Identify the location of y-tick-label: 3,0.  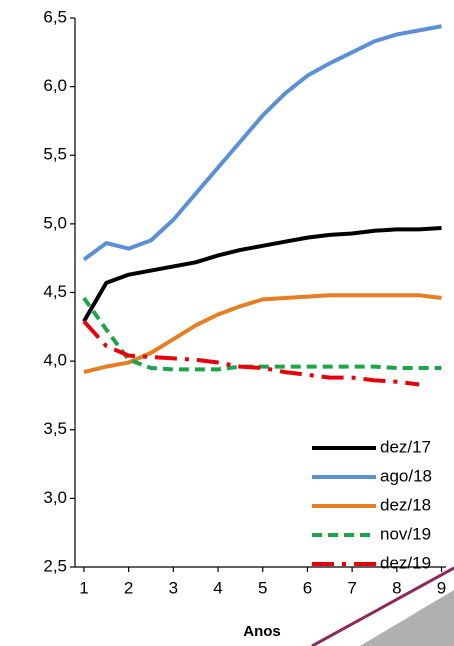
(55, 497).